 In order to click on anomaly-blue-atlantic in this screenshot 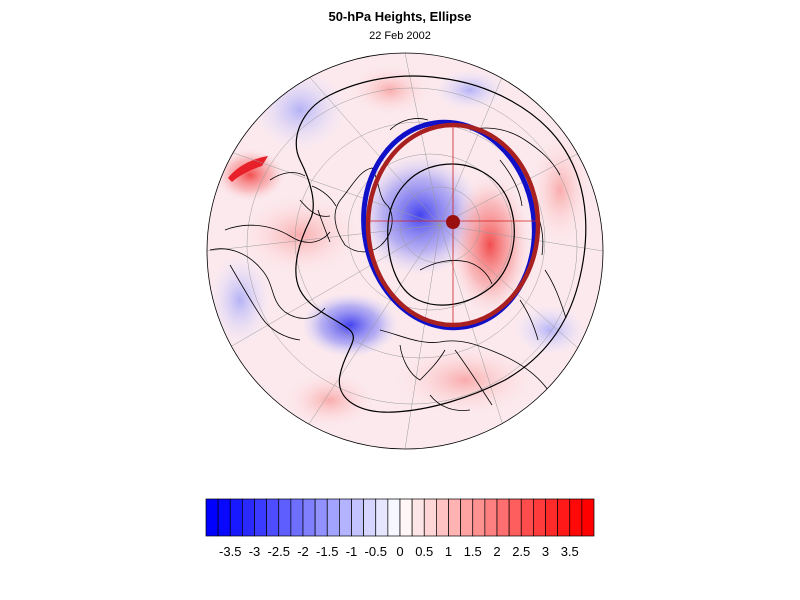, I will do `click(350, 325)`.